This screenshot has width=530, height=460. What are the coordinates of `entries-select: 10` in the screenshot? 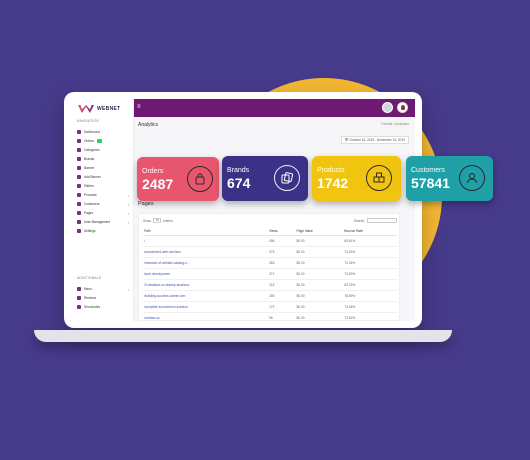 It's located at (156, 220).